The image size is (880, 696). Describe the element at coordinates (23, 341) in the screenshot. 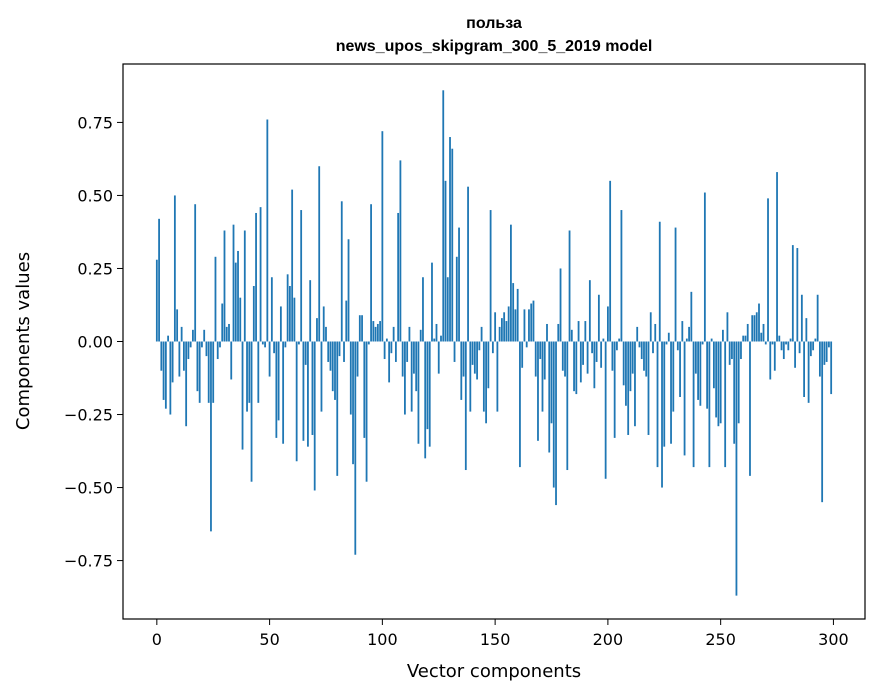

I see `y-axis-label: Components values` at that location.